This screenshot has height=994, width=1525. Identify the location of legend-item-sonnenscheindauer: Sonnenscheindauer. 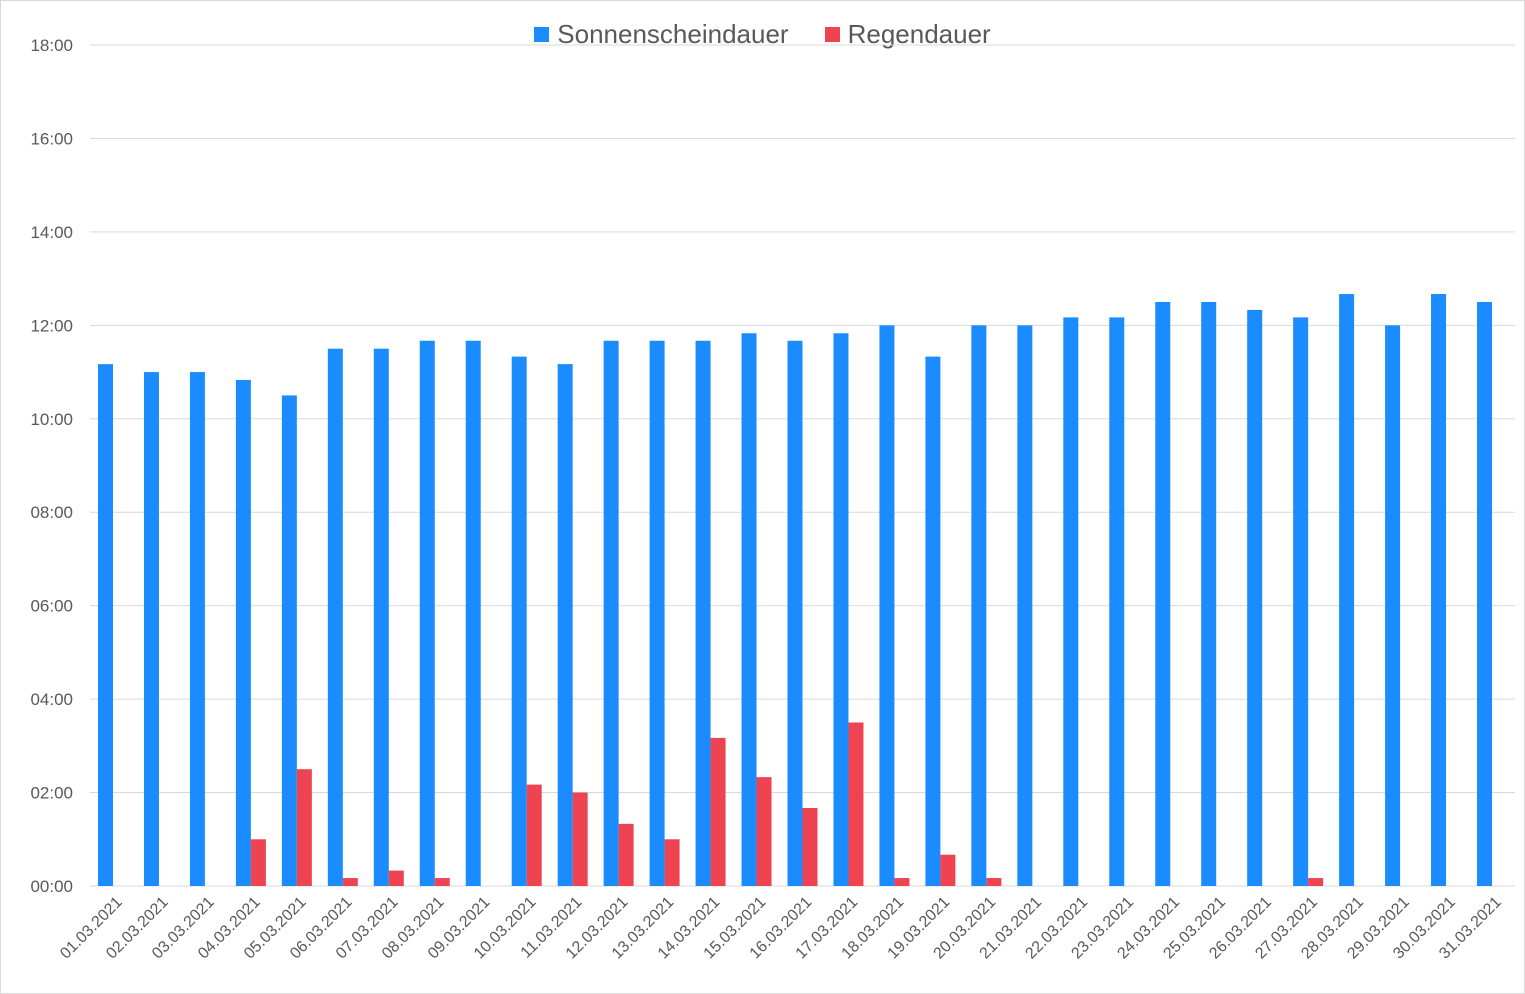
(661, 34).